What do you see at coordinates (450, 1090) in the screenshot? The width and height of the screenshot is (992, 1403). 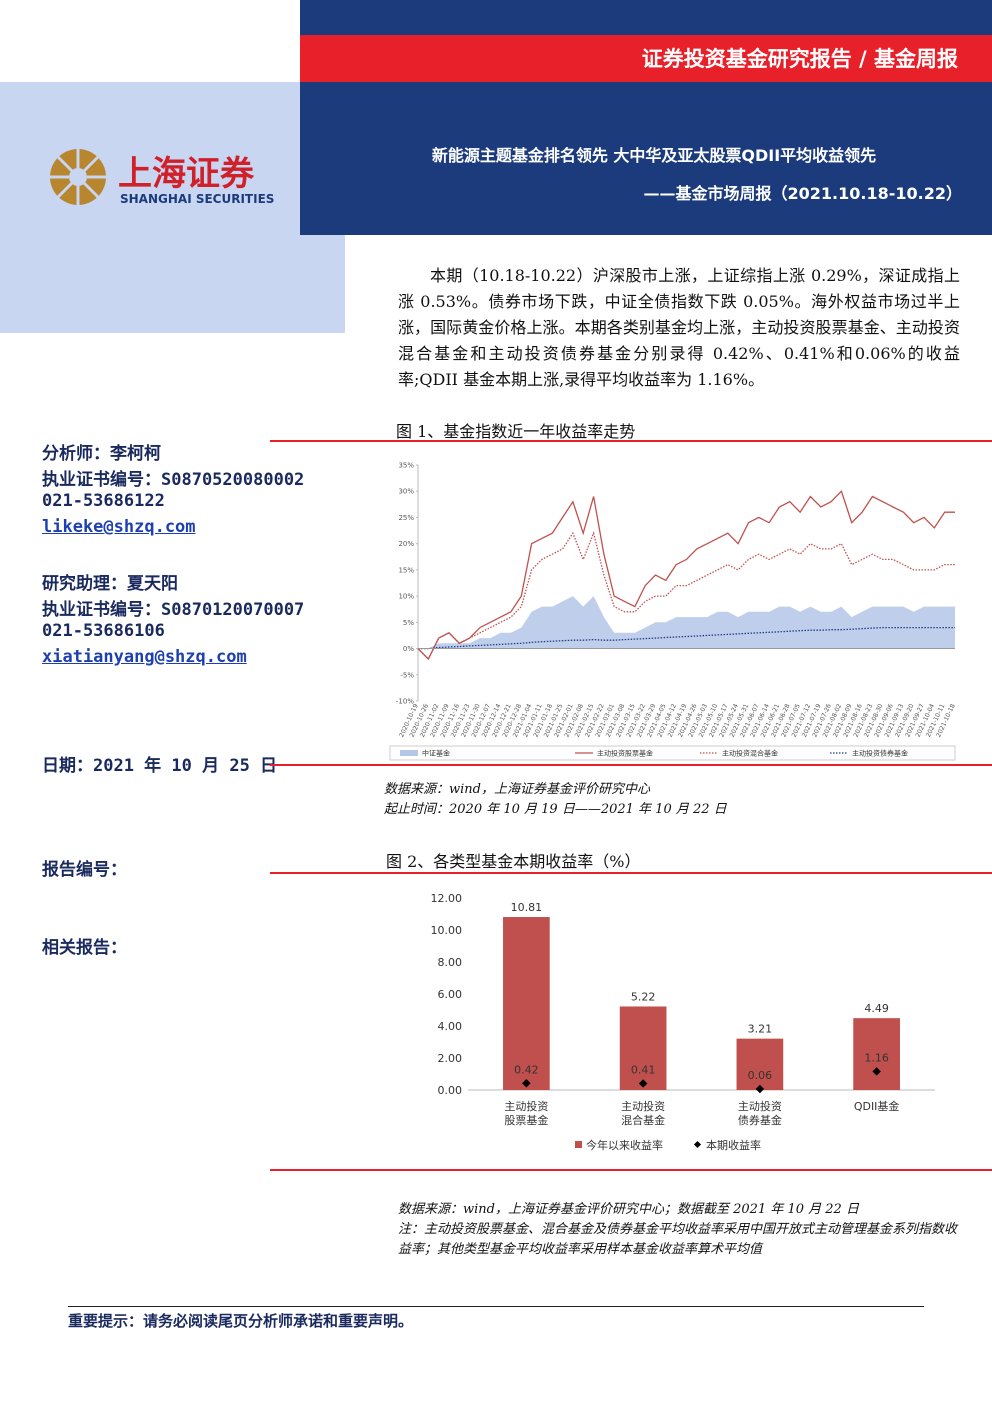 I see `y-tick-label: 0.00` at bounding box center [450, 1090].